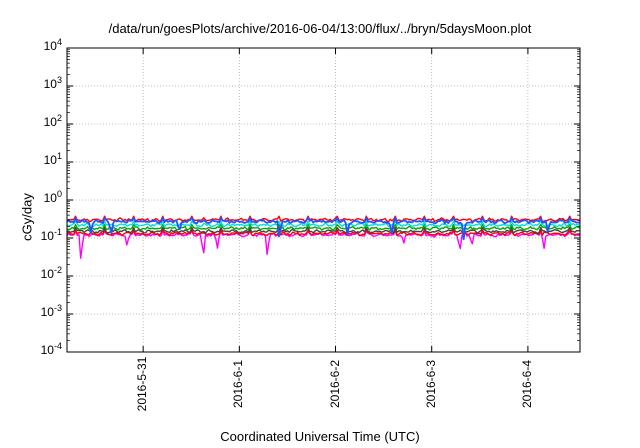  I want to click on x-tick-label: 2016-6-4, so click(526, 384).